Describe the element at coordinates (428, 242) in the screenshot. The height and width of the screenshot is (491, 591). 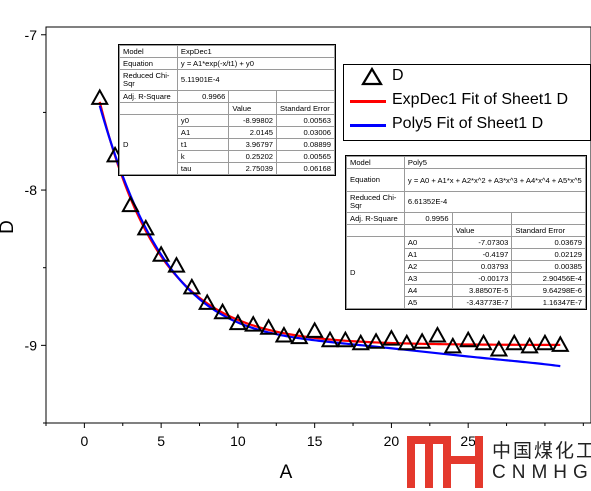
I see `param-name: A0` at that location.